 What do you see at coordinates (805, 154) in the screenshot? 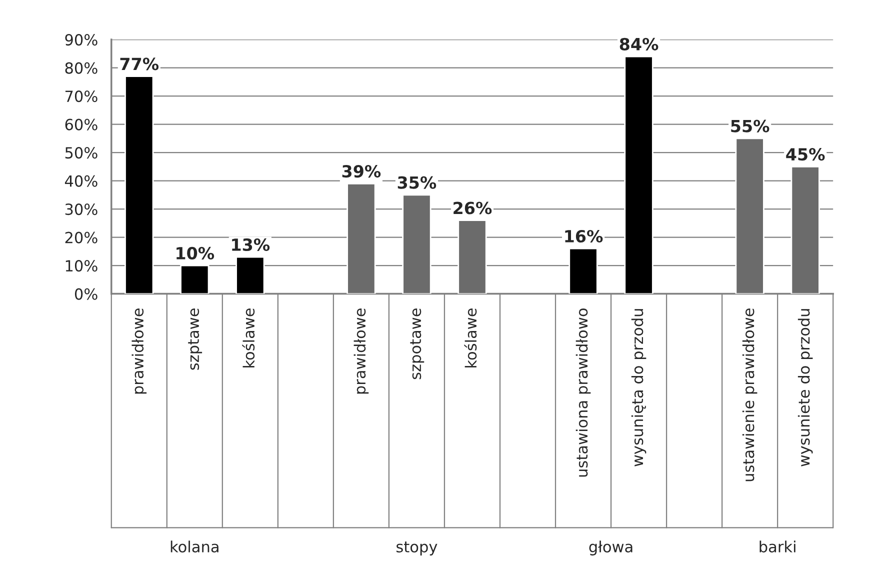
I see `data-label: 45%` at bounding box center [805, 154].